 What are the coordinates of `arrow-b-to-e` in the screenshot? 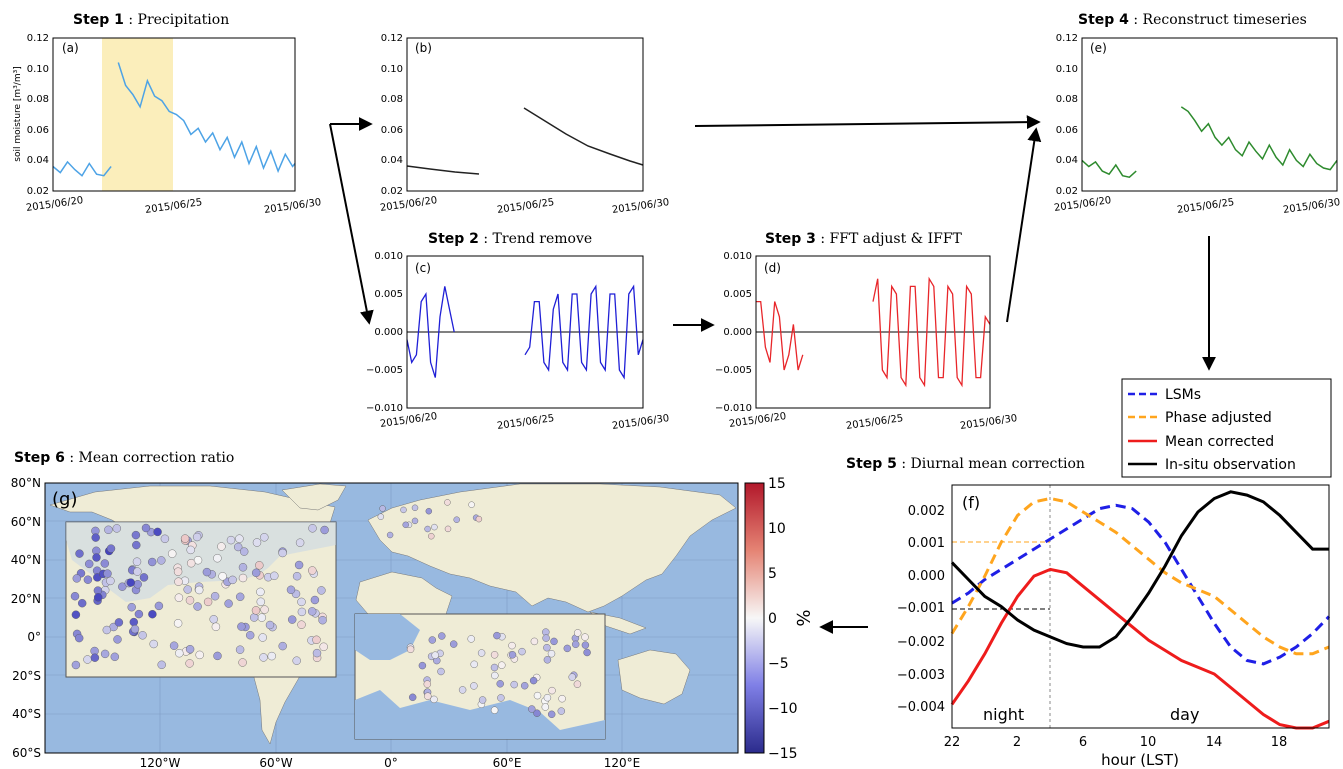 It's located at (866, 124).